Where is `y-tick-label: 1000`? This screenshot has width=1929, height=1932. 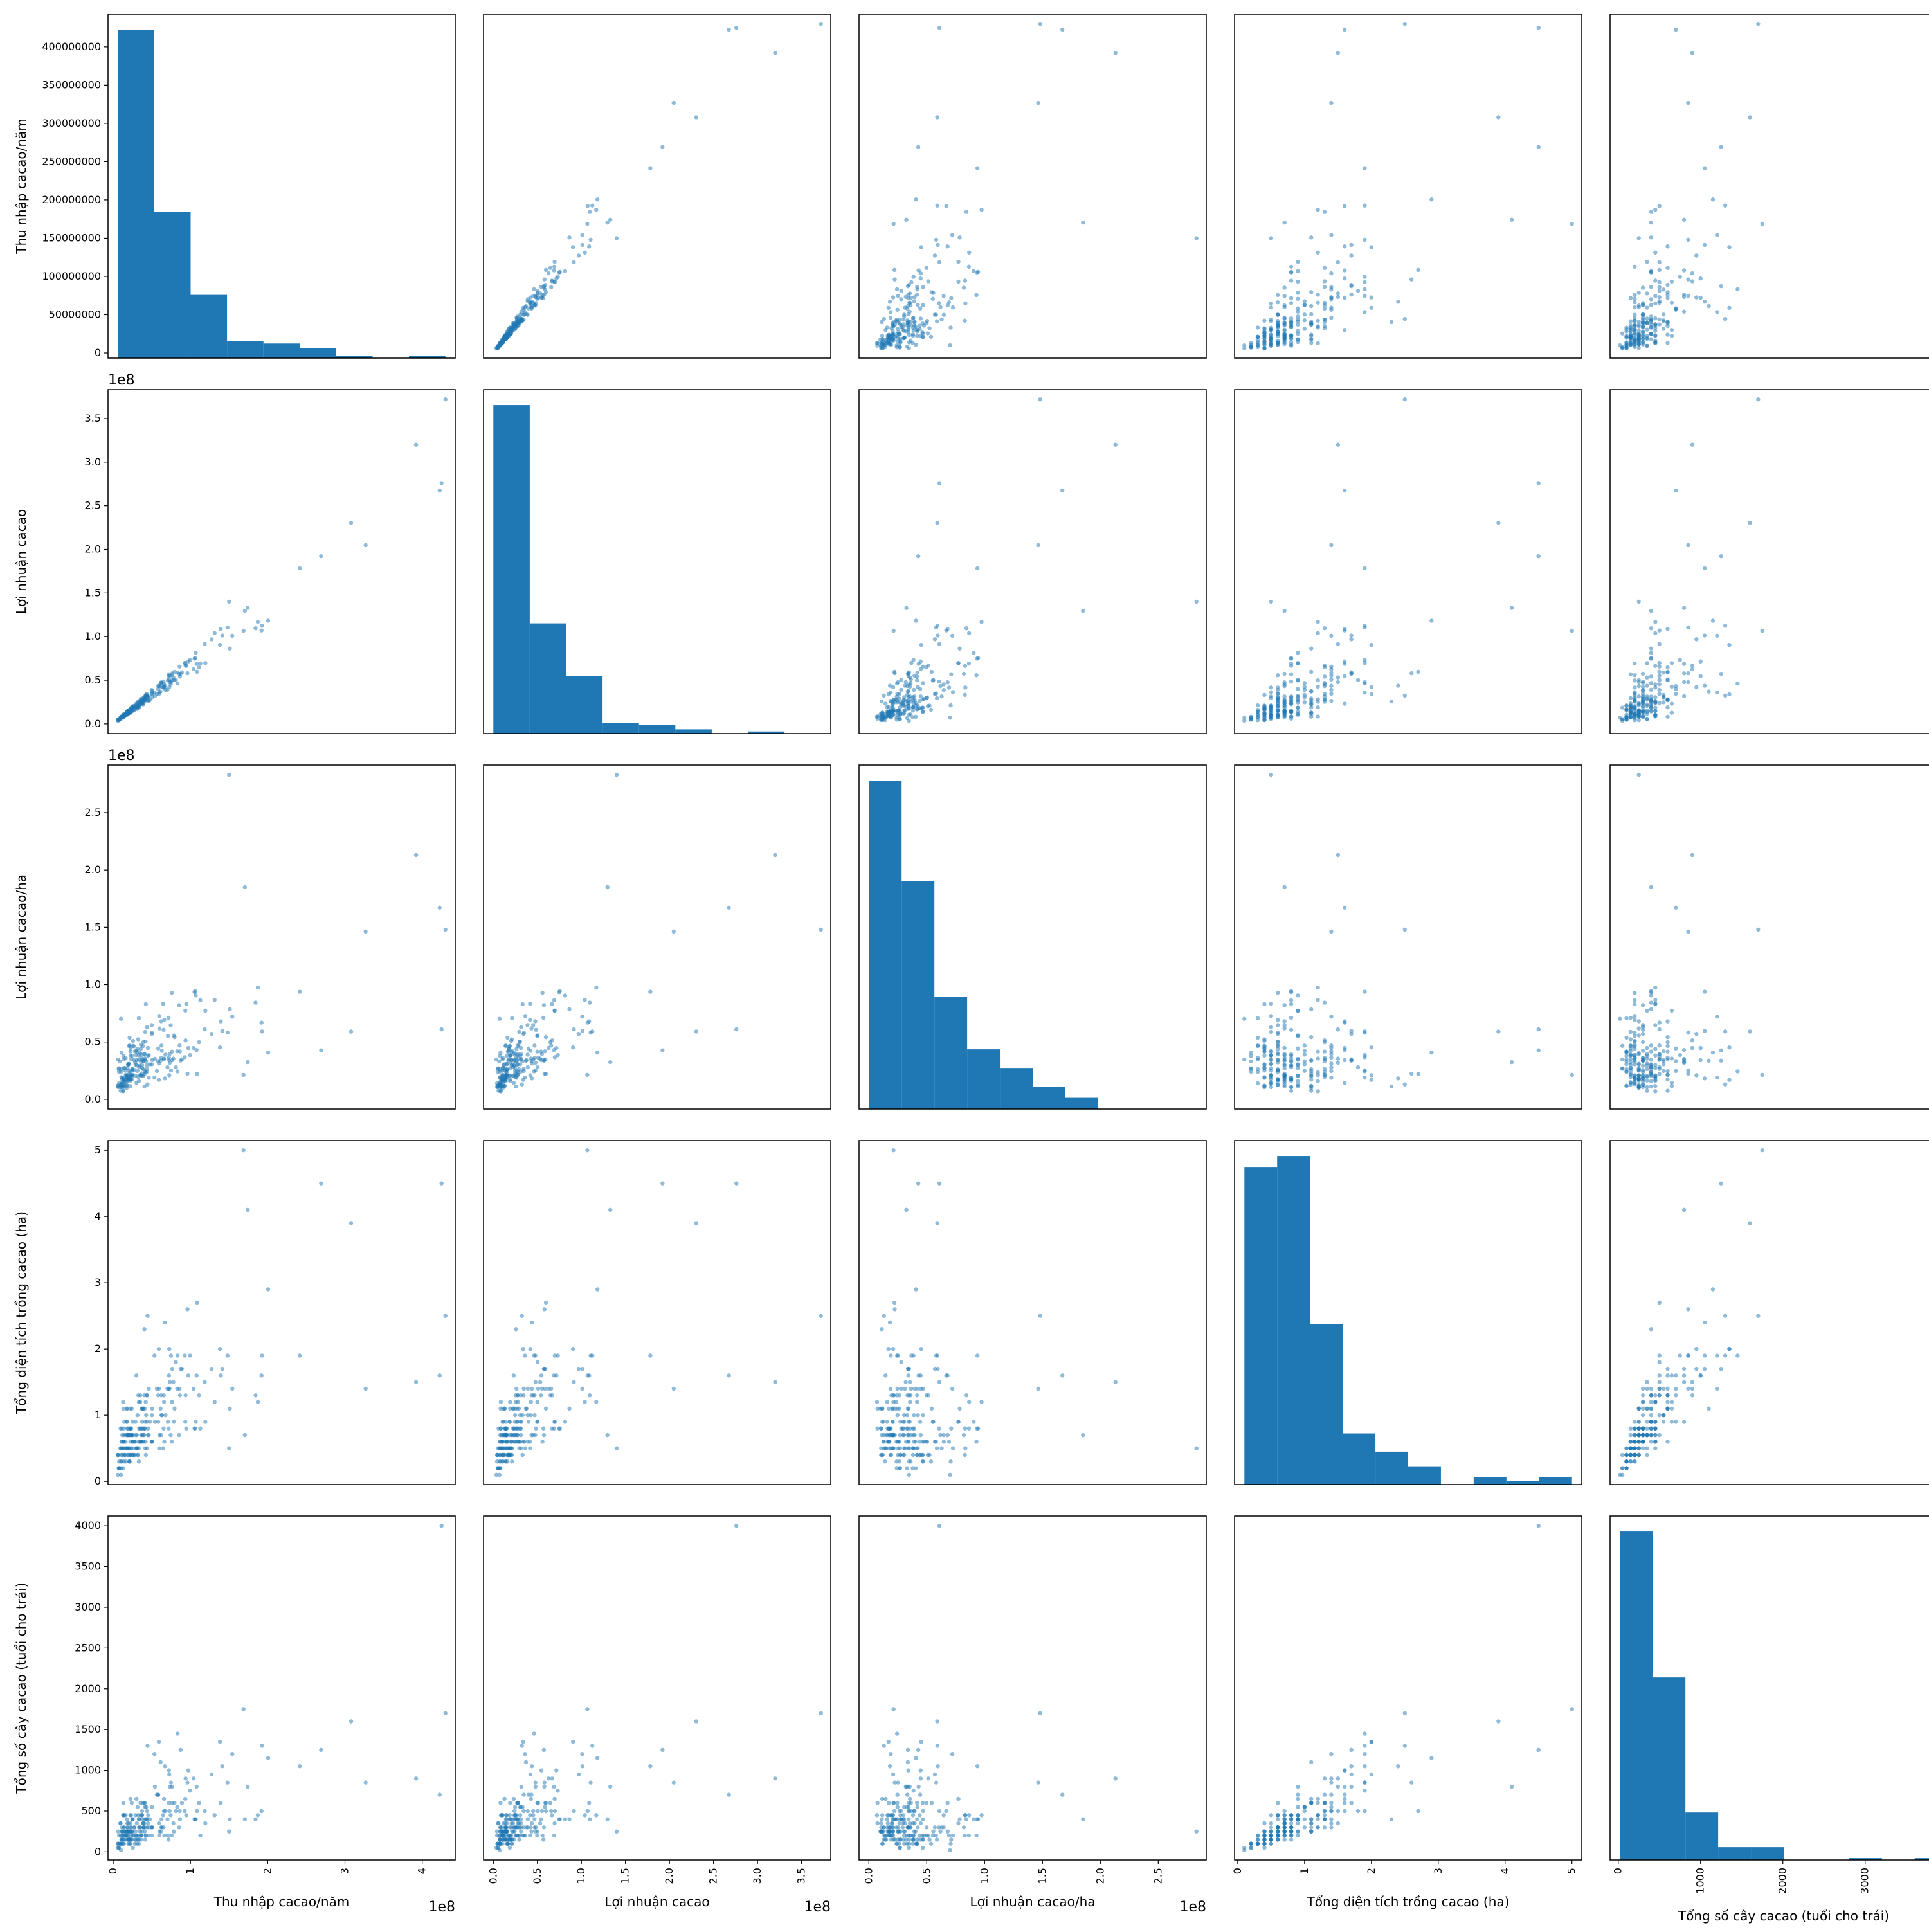
y-tick-label: 1000 is located at coordinates (88, 1770).